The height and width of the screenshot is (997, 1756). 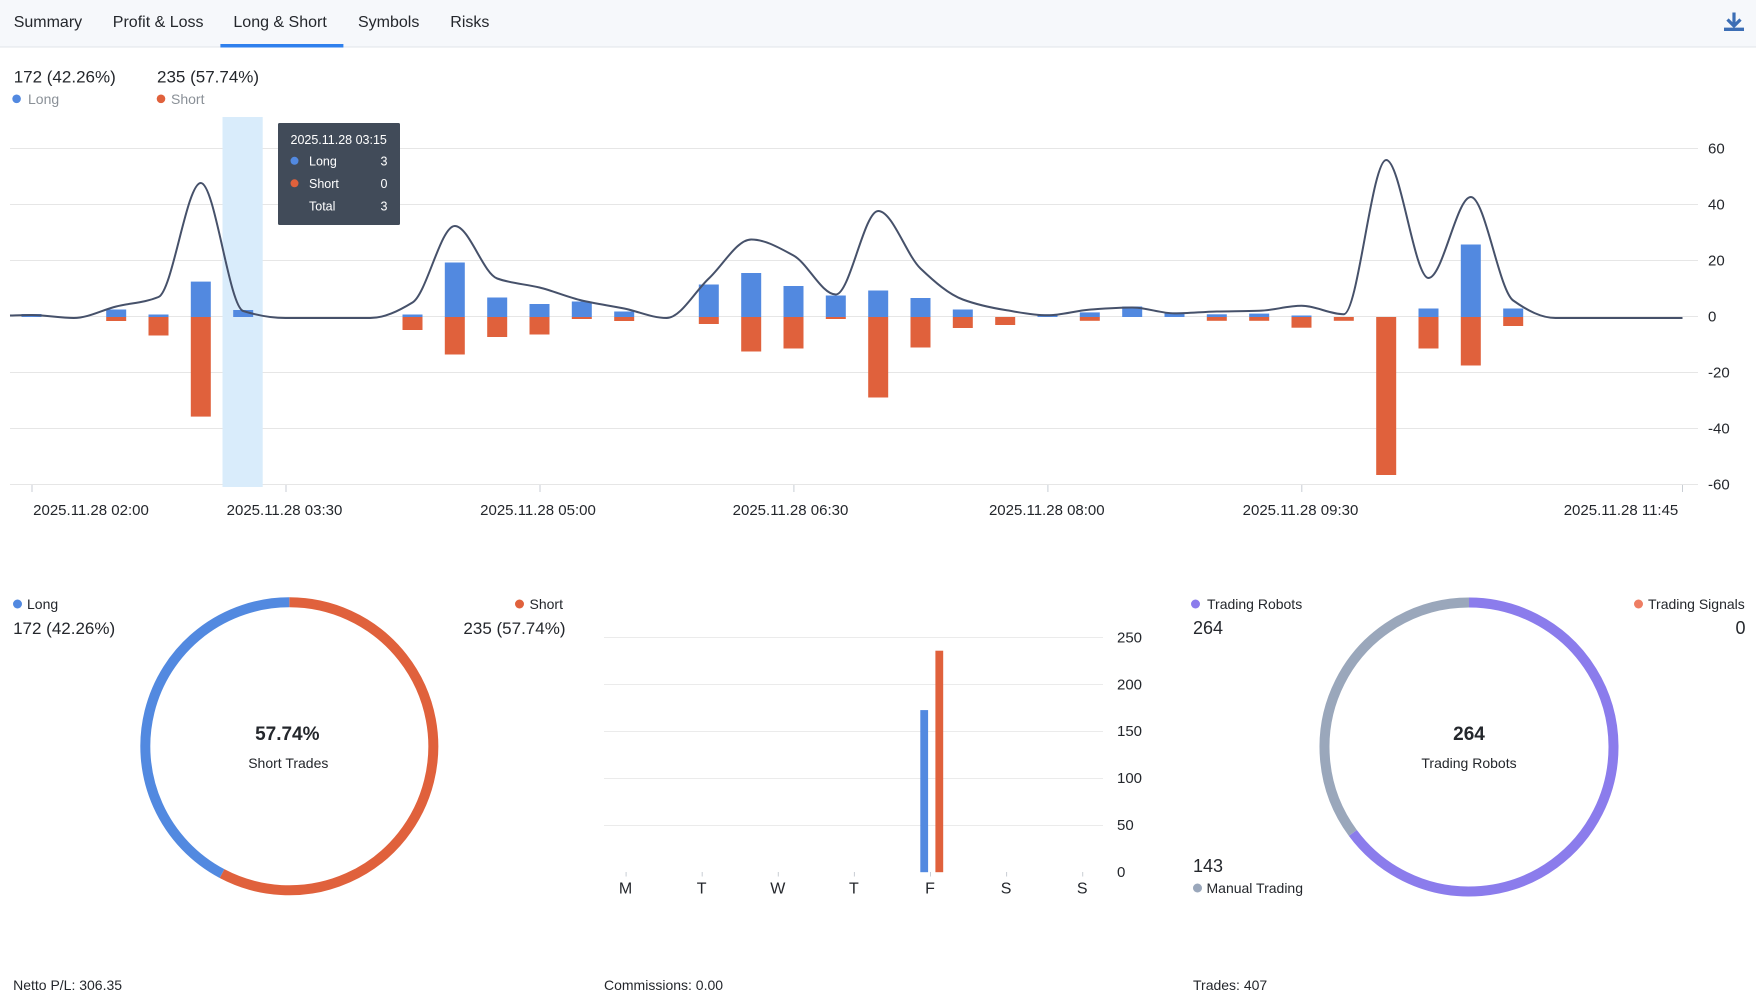 I want to click on svg-text: Trades: 407, so click(x=1230, y=985).